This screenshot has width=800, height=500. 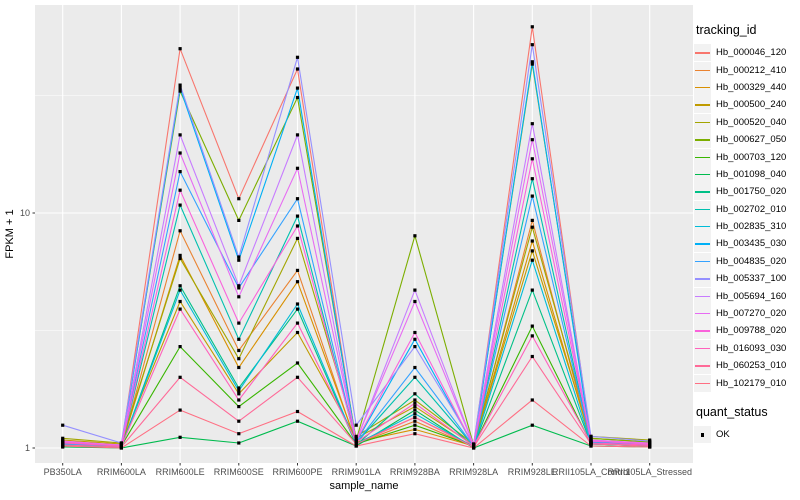 What do you see at coordinates (751, 279) in the screenshot?
I see `legend-item-label: Hb_005337_100` at bounding box center [751, 279].